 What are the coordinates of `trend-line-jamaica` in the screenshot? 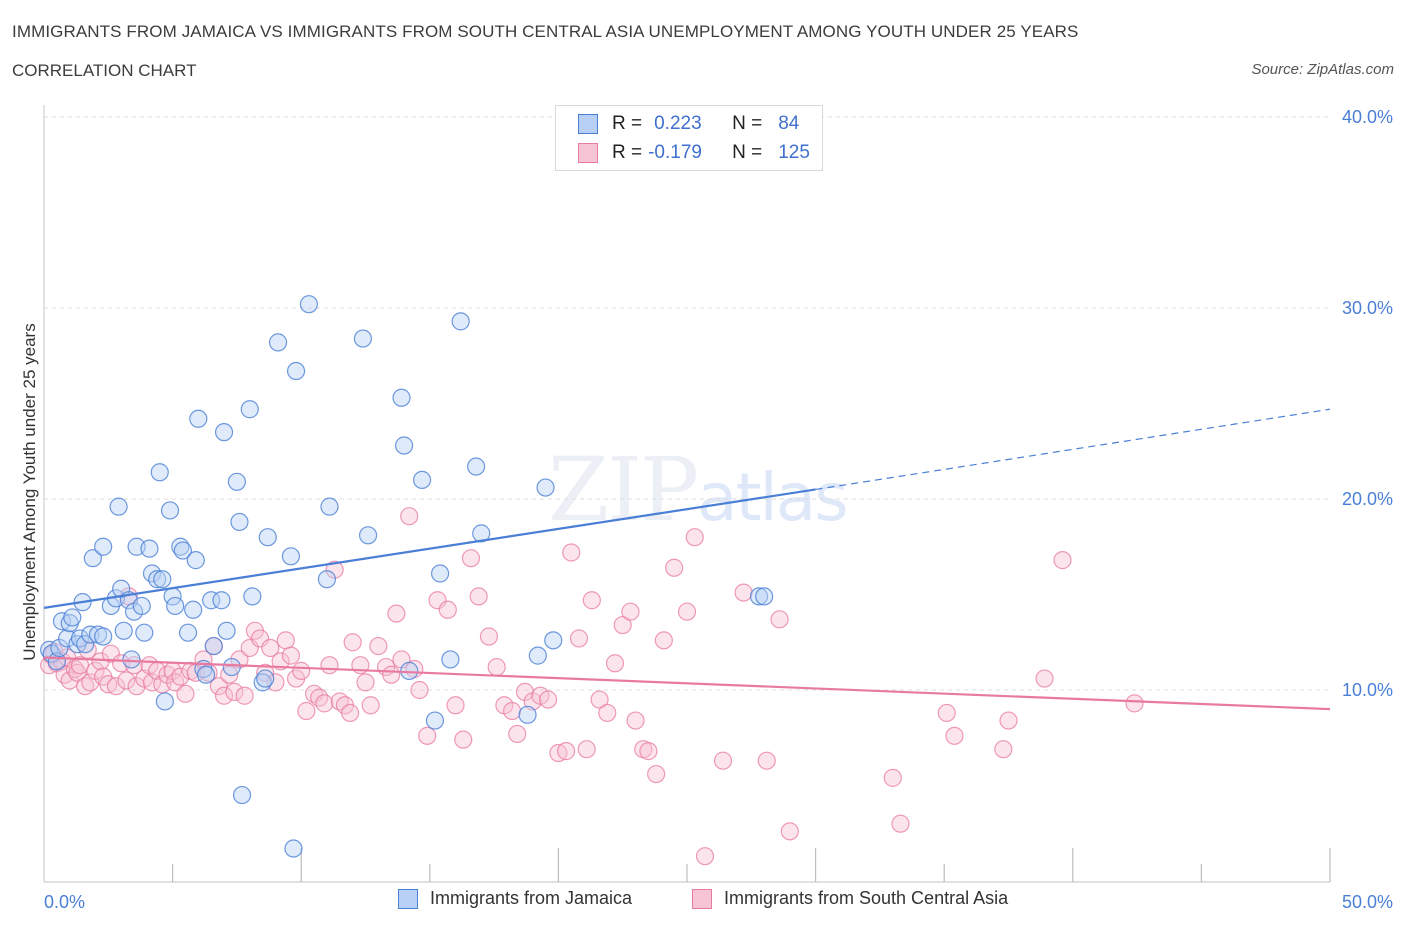 It's located at (429, 548).